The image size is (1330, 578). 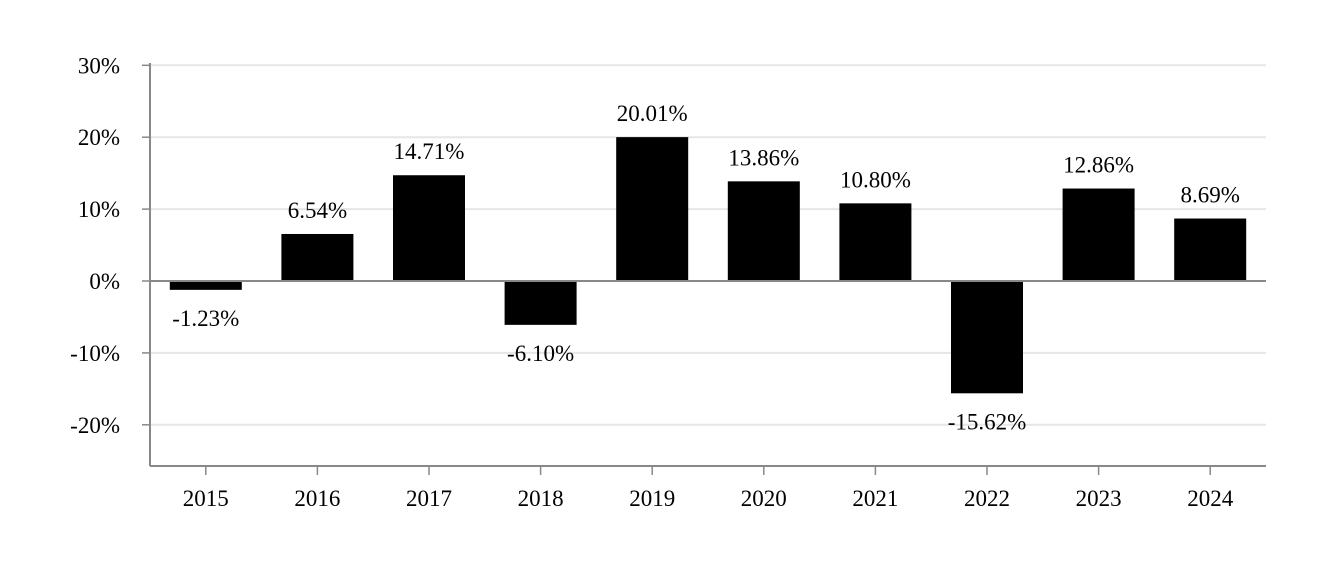 What do you see at coordinates (652, 209) in the screenshot?
I see `bar-2019` at bounding box center [652, 209].